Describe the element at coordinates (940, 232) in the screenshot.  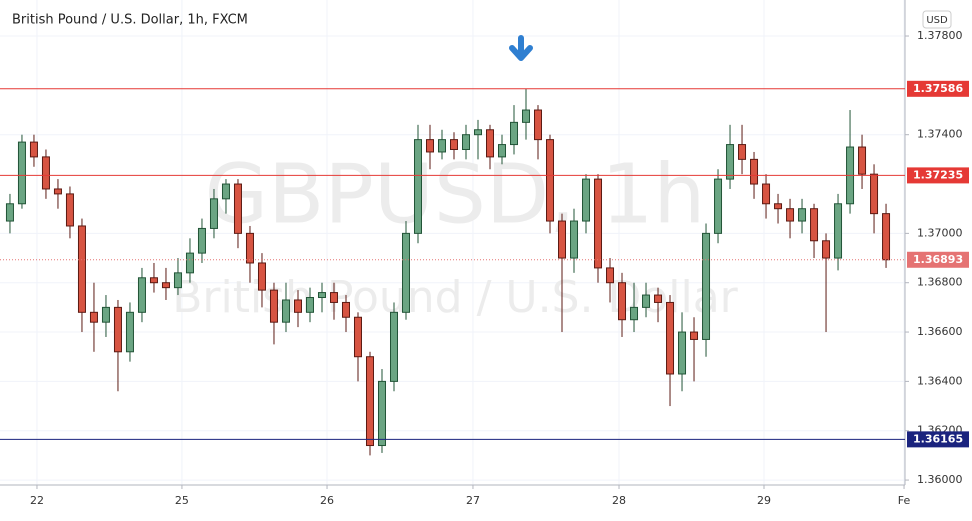
I see `y-tick-label: 1.37000` at that location.